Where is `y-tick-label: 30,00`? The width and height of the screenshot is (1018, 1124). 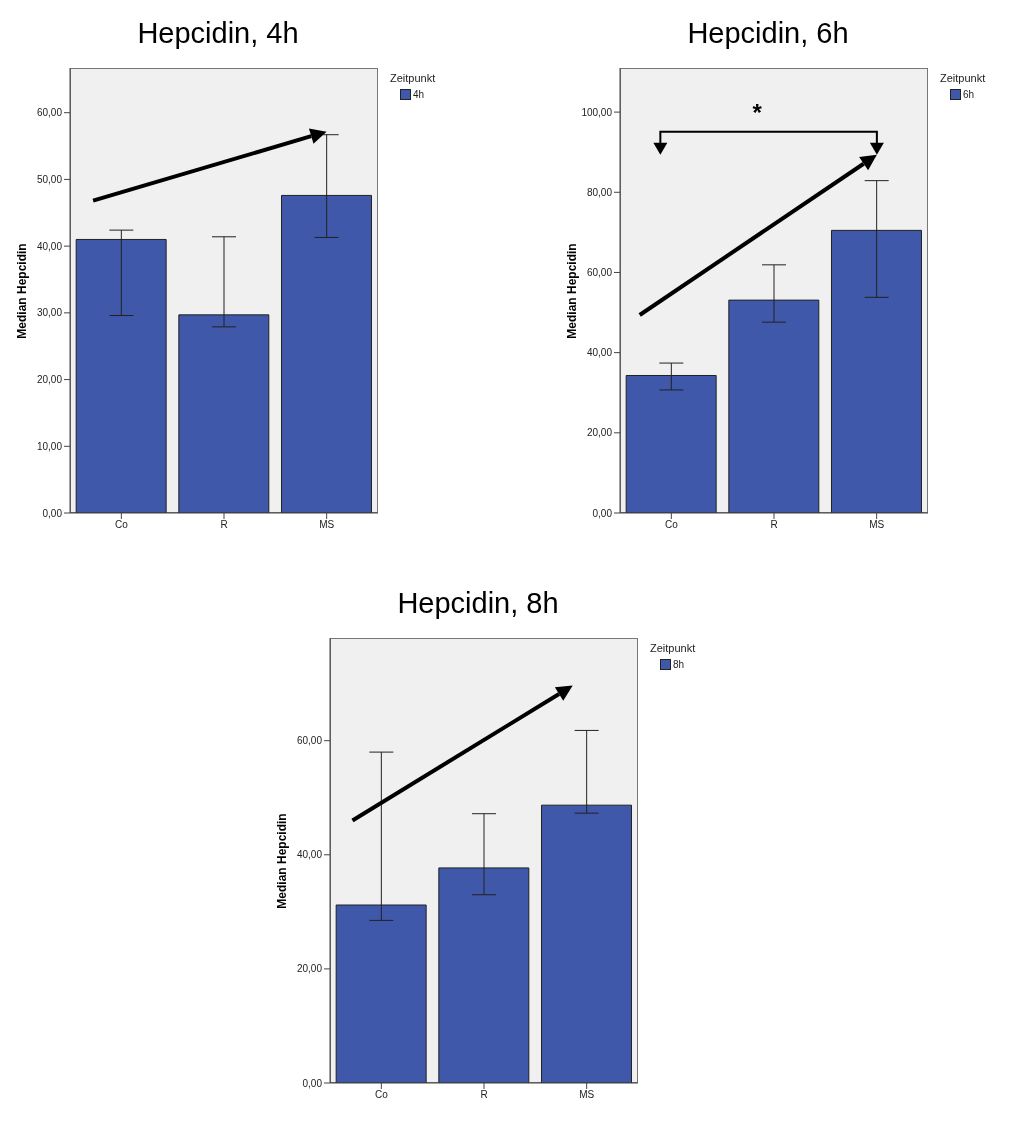 y-tick-label: 30,00 is located at coordinates (49, 313).